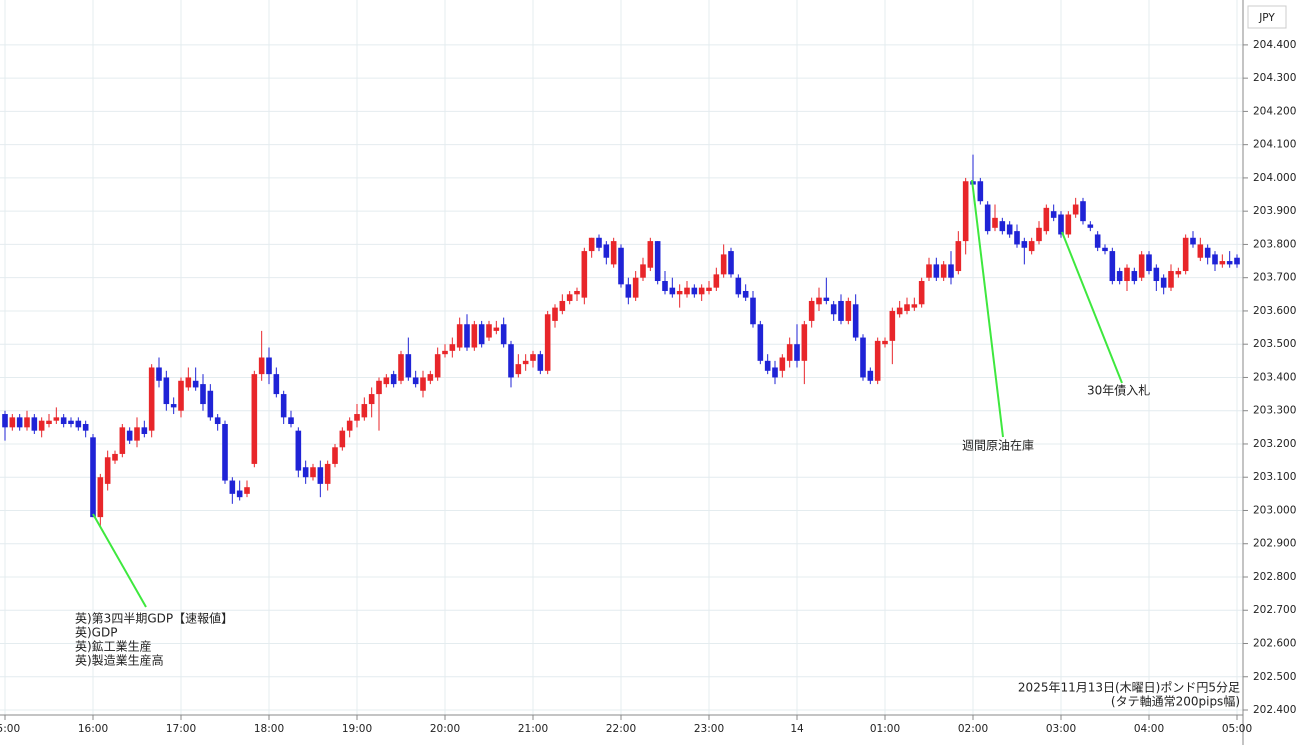 This screenshot has width=1300, height=745. What do you see at coordinates (1274, 278) in the screenshot?
I see `y-tick-label: 203.700` at bounding box center [1274, 278].